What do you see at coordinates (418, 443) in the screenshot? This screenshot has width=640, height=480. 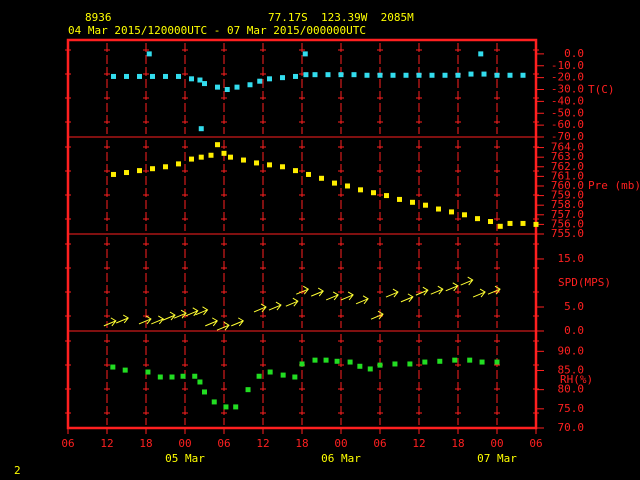 I see `x-tick-label: 12` at bounding box center [418, 443].